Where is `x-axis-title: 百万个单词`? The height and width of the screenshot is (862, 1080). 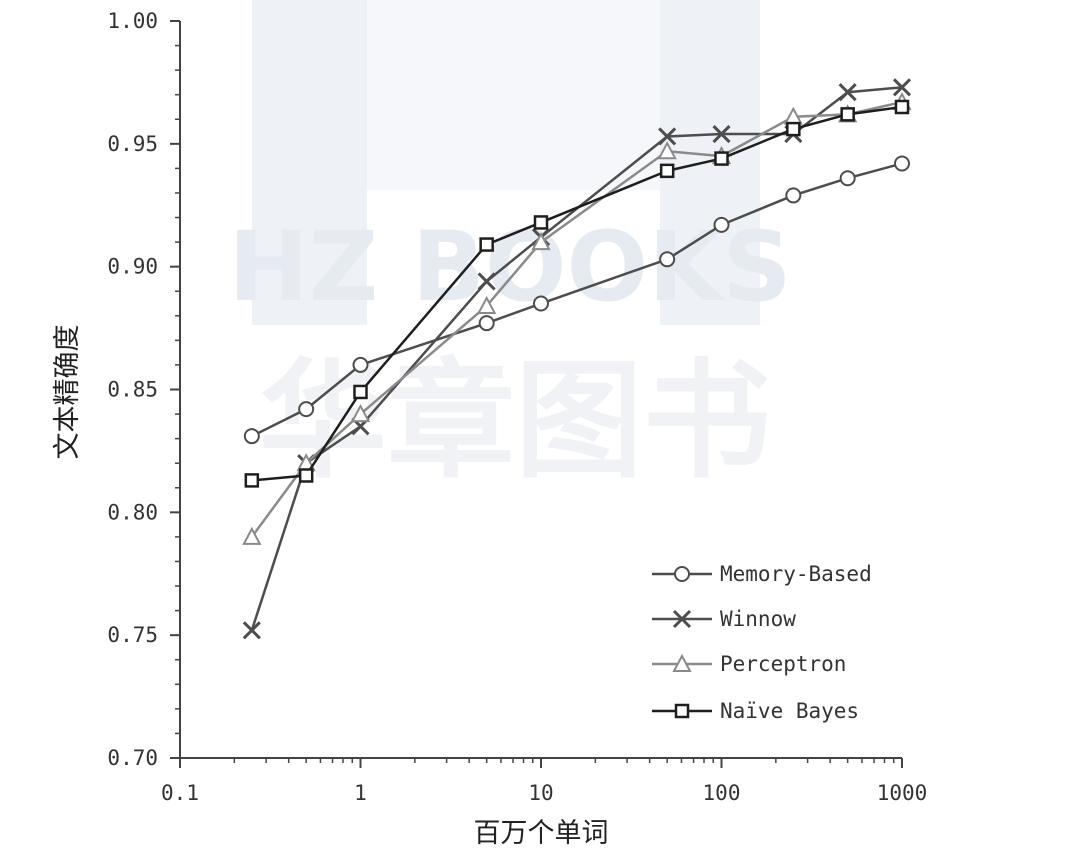
x-axis-title: 百万个单词 is located at coordinates (541, 833).